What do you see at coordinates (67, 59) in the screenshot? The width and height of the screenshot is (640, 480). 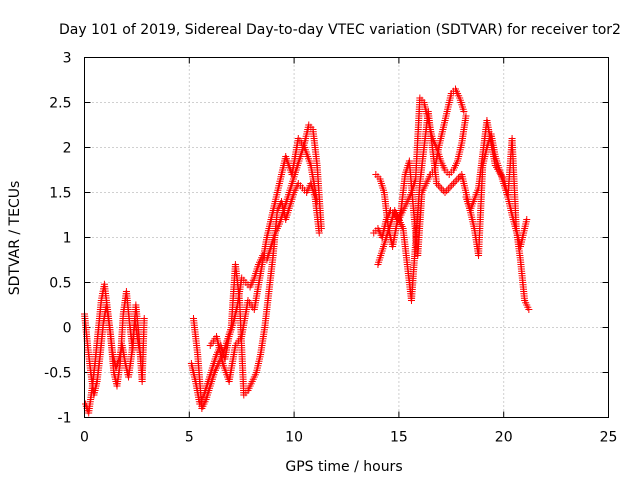 I see `y-tick-label: 3` at bounding box center [67, 59].